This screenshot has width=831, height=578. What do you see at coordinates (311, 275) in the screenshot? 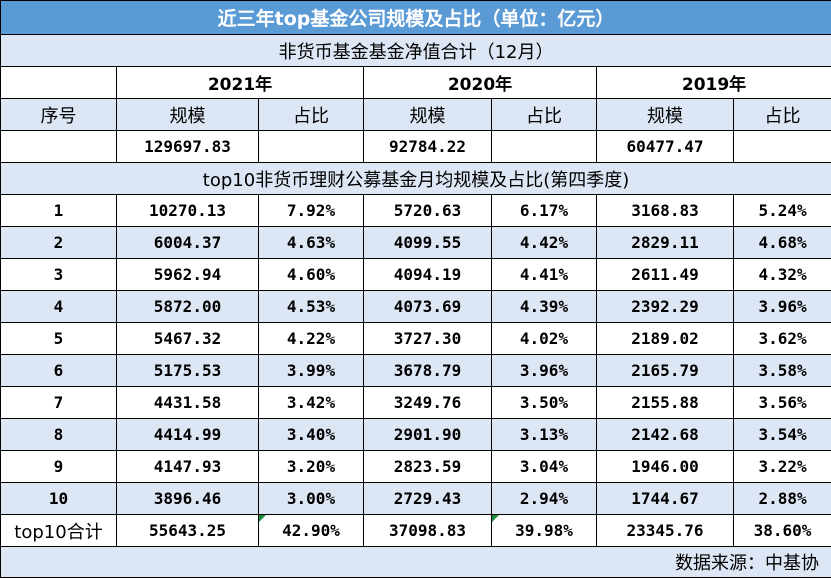
I see `row-ratio-2021: 4.60%` at bounding box center [311, 275].